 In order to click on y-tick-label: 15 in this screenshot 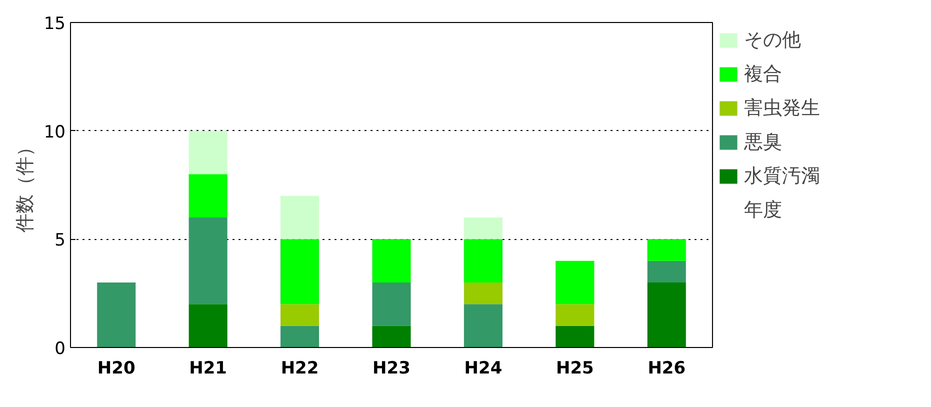, I will do `click(55, 24)`.